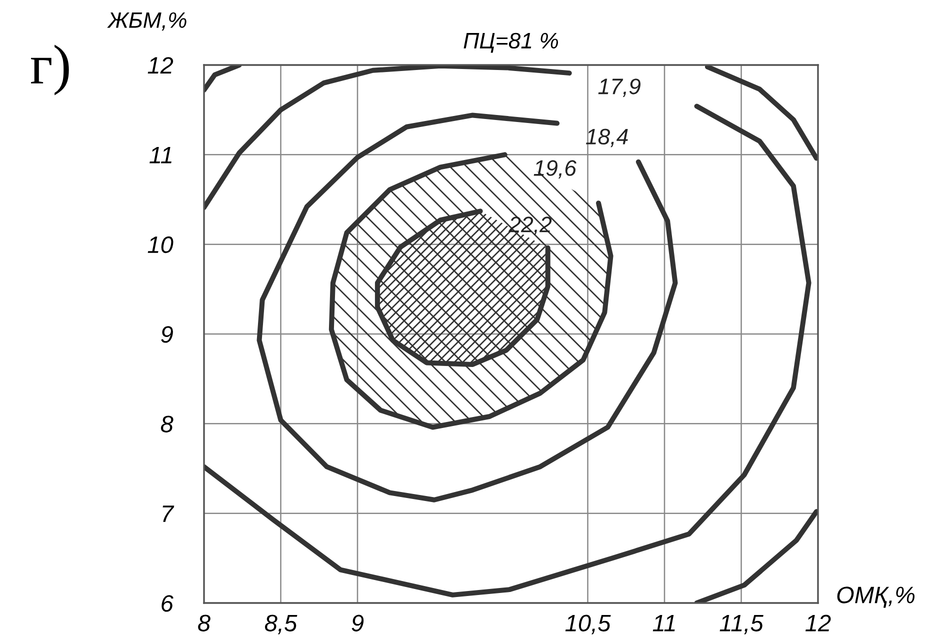 This screenshot has height=637, width=950. I want to click on series-label: 18,4, so click(607, 138).